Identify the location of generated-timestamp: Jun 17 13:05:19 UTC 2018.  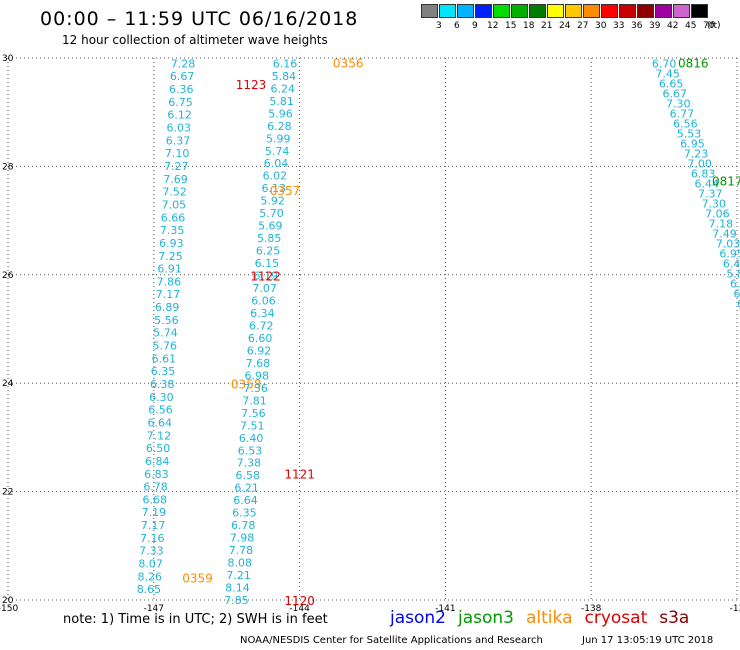
(648, 640).